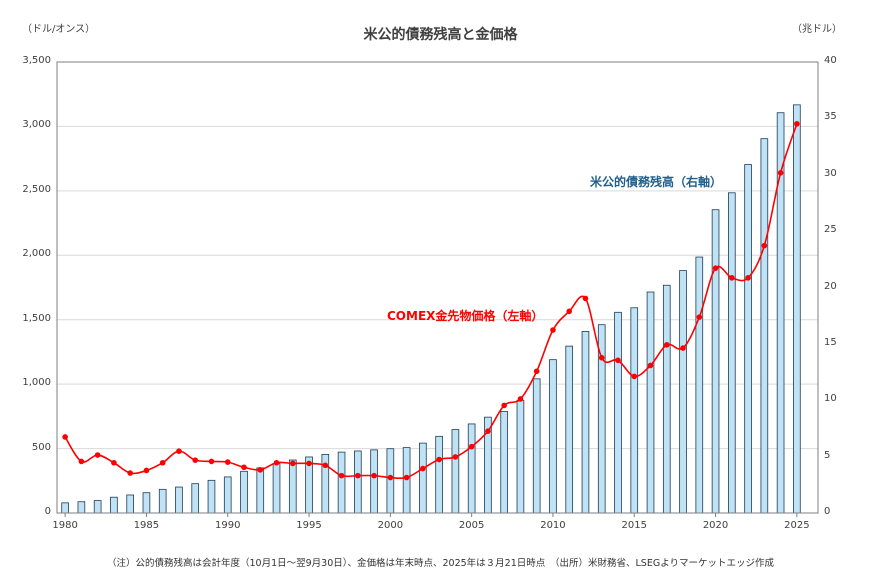 This screenshot has width=881, height=572. Describe the element at coordinates (47, 511) in the screenshot. I see `left-tick-label: 0` at that location.